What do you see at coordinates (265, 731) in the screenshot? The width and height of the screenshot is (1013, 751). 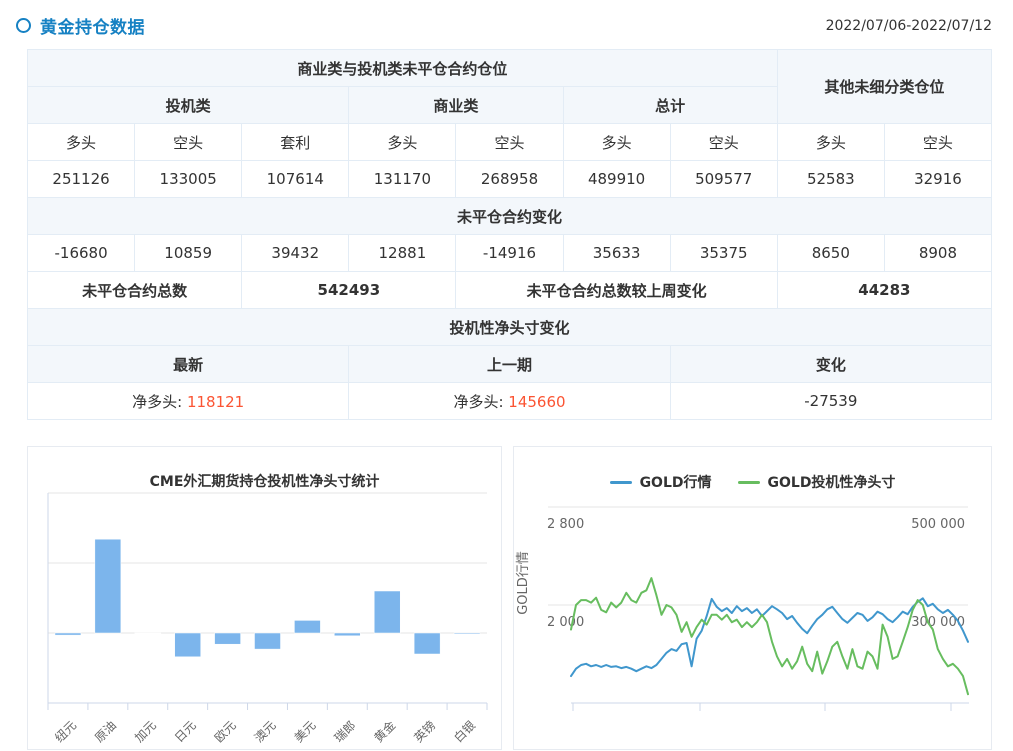 I see `svg-text: 澳元` at bounding box center [265, 731].